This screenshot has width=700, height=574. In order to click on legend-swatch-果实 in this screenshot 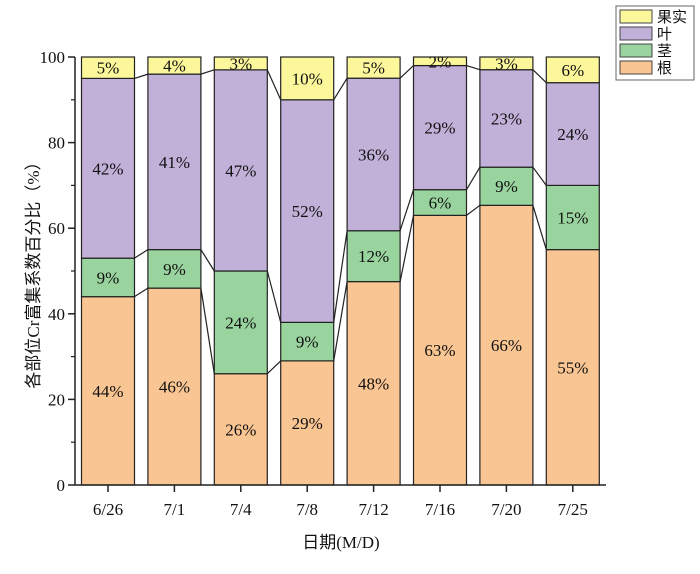, I will do `click(636, 16)`.